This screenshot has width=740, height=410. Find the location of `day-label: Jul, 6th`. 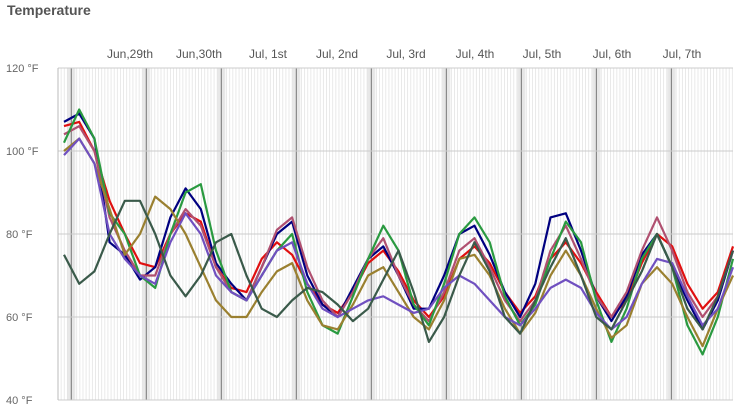

day-label: Jul, 6th is located at coordinates (612, 54).